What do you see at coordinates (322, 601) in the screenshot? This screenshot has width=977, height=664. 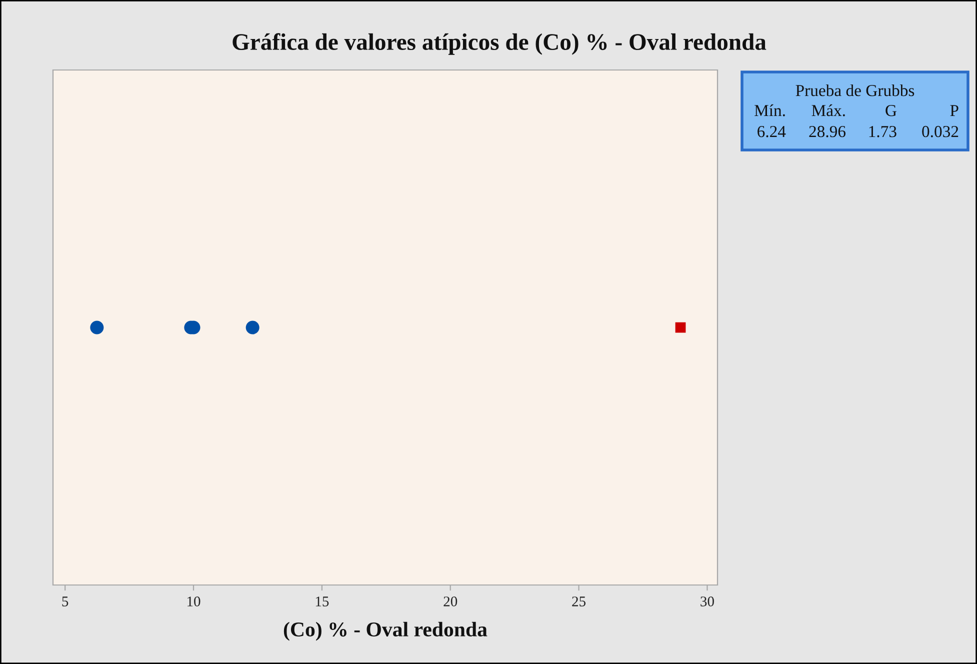 I see `x-tick-label: 15` at bounding box center [322, 601].